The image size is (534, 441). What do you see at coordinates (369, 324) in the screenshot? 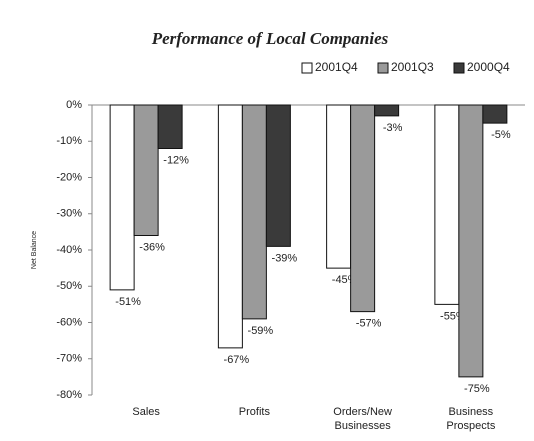
I see `data-label: -57%` at bounding box center [369, 324].